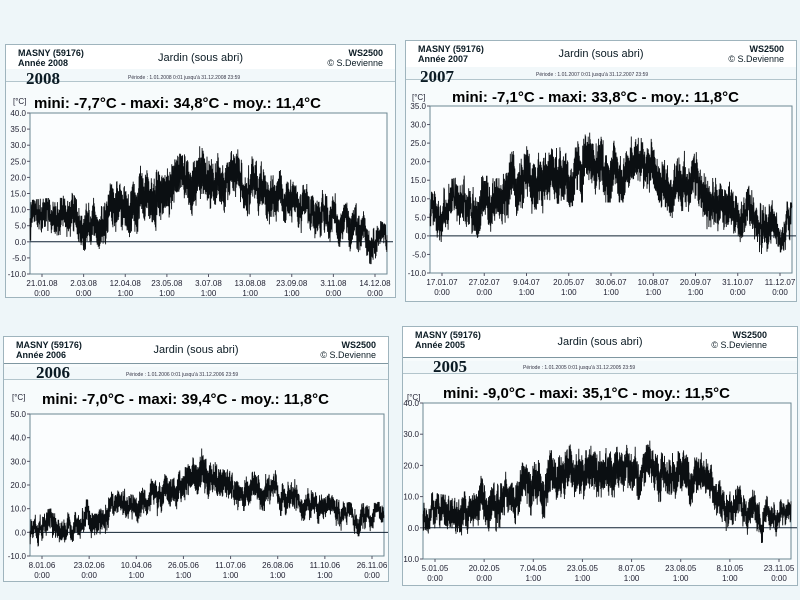 This screenshot has height=600, width=800. What do you see at coordinates (43, 78) in the screenshot?
I see `year-heading: 2008` at bounding box center [43, 78].